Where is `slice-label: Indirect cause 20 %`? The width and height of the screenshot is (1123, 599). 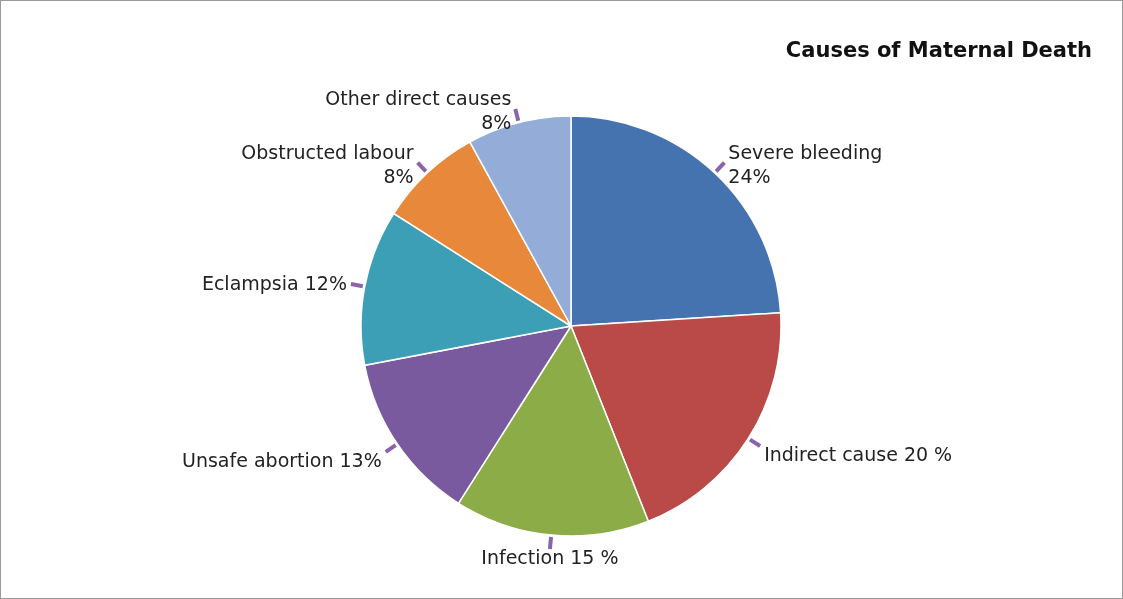 slice-label: Indirect cause 20 % is located at coordinates (858, 454).